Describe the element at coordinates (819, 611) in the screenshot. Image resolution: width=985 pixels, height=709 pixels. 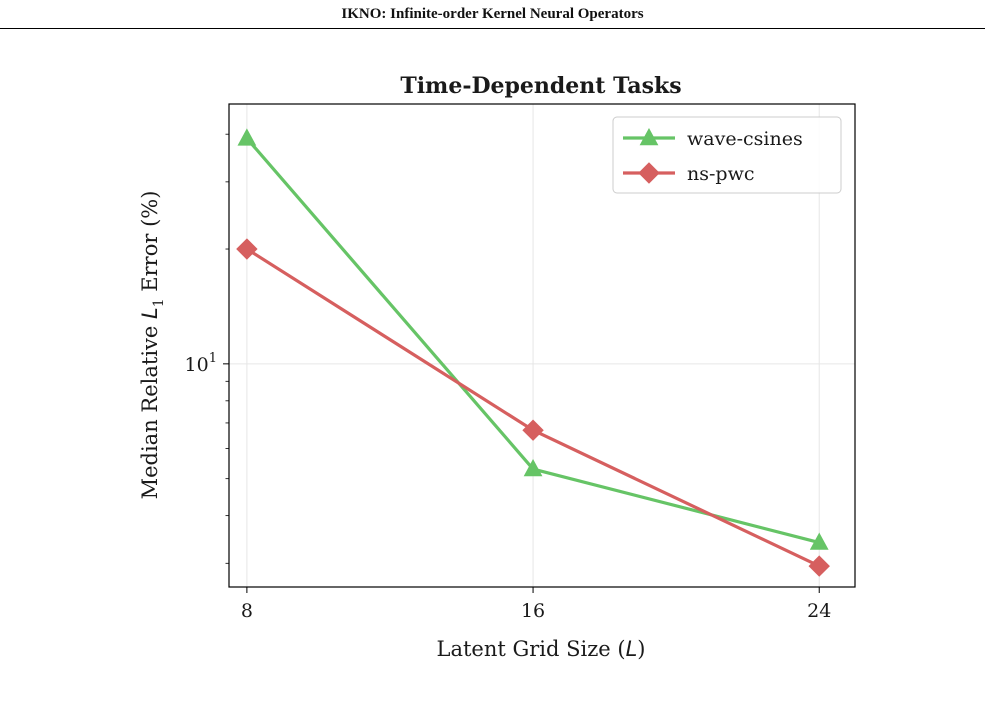
I see `x-tick-label: 24` at that location.